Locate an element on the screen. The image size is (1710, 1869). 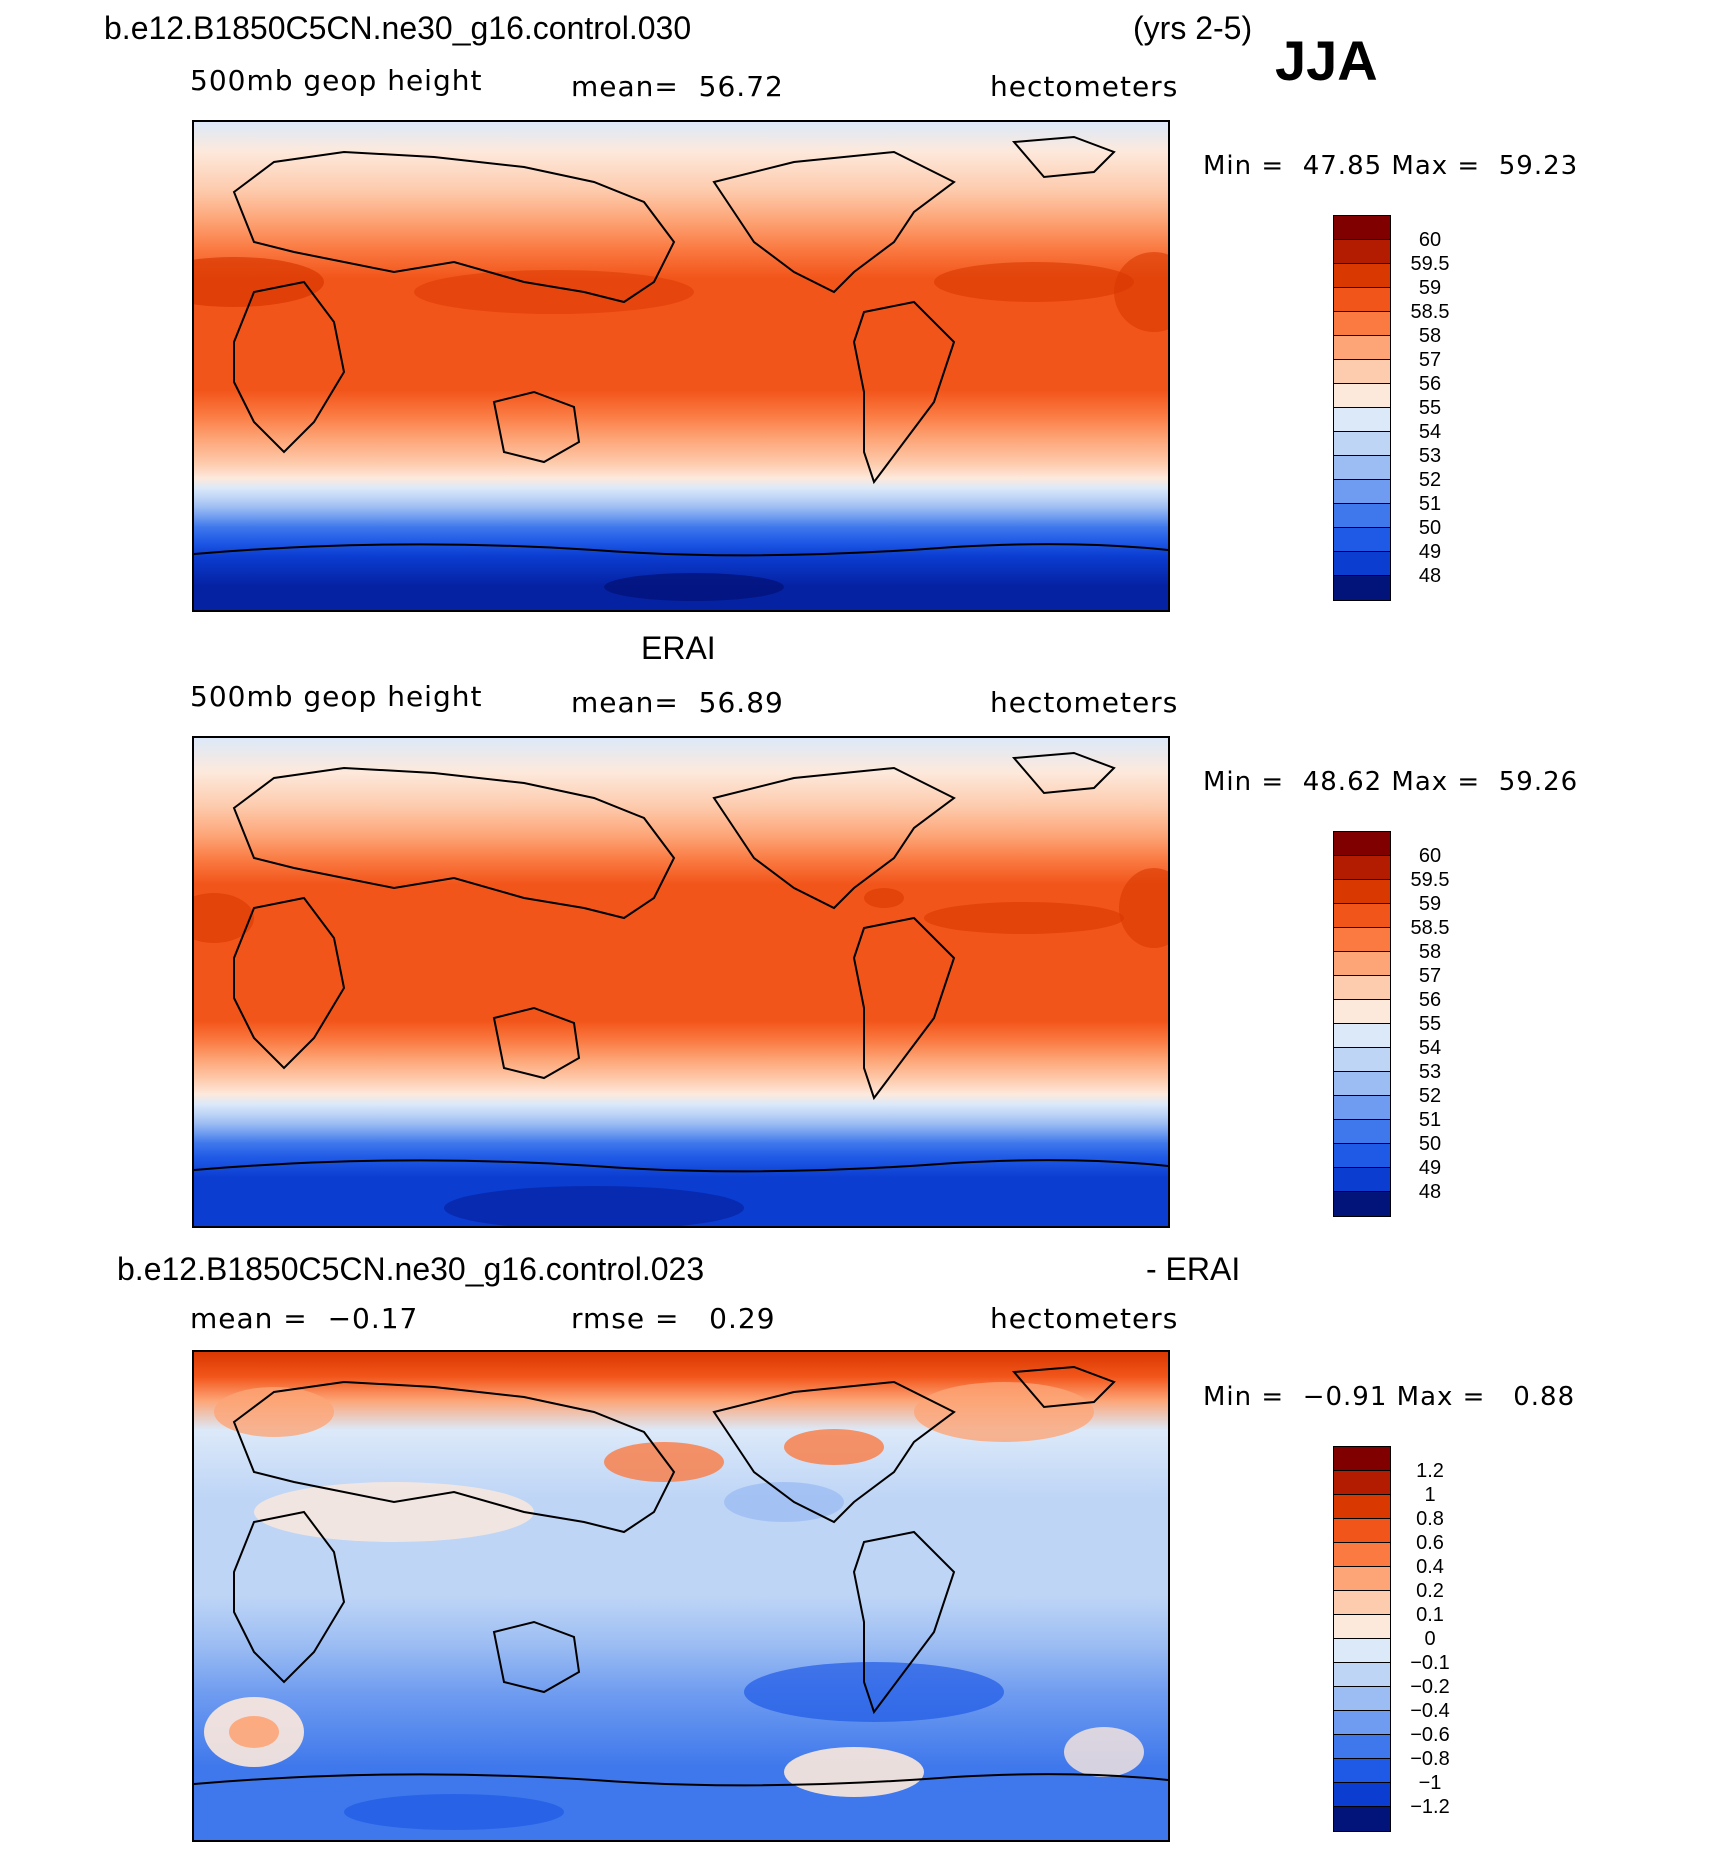
panel3-minmax: Min = −0.91 Max = 0.88 is located at coordinates (1389, 1397).